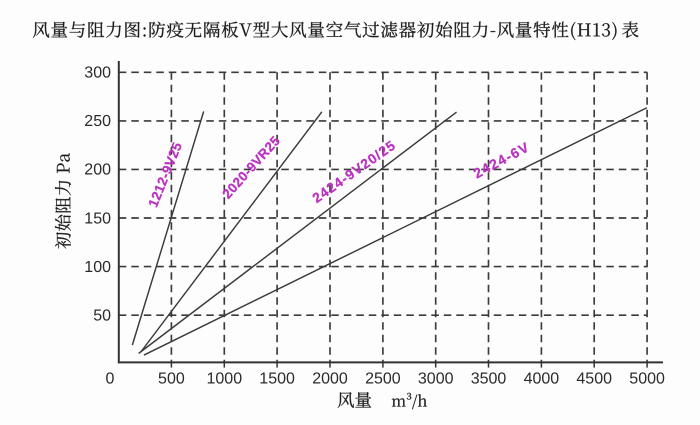  What do you see at coordinates (97, 218) in the screenshot?
I see `svg-text: 150` at bounding box center [97, 218].